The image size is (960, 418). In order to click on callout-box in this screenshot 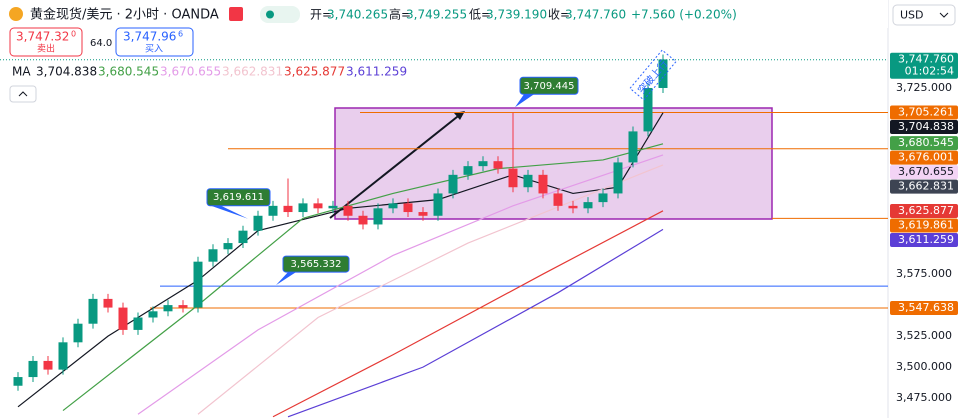, I will do `click(549, 85)`.